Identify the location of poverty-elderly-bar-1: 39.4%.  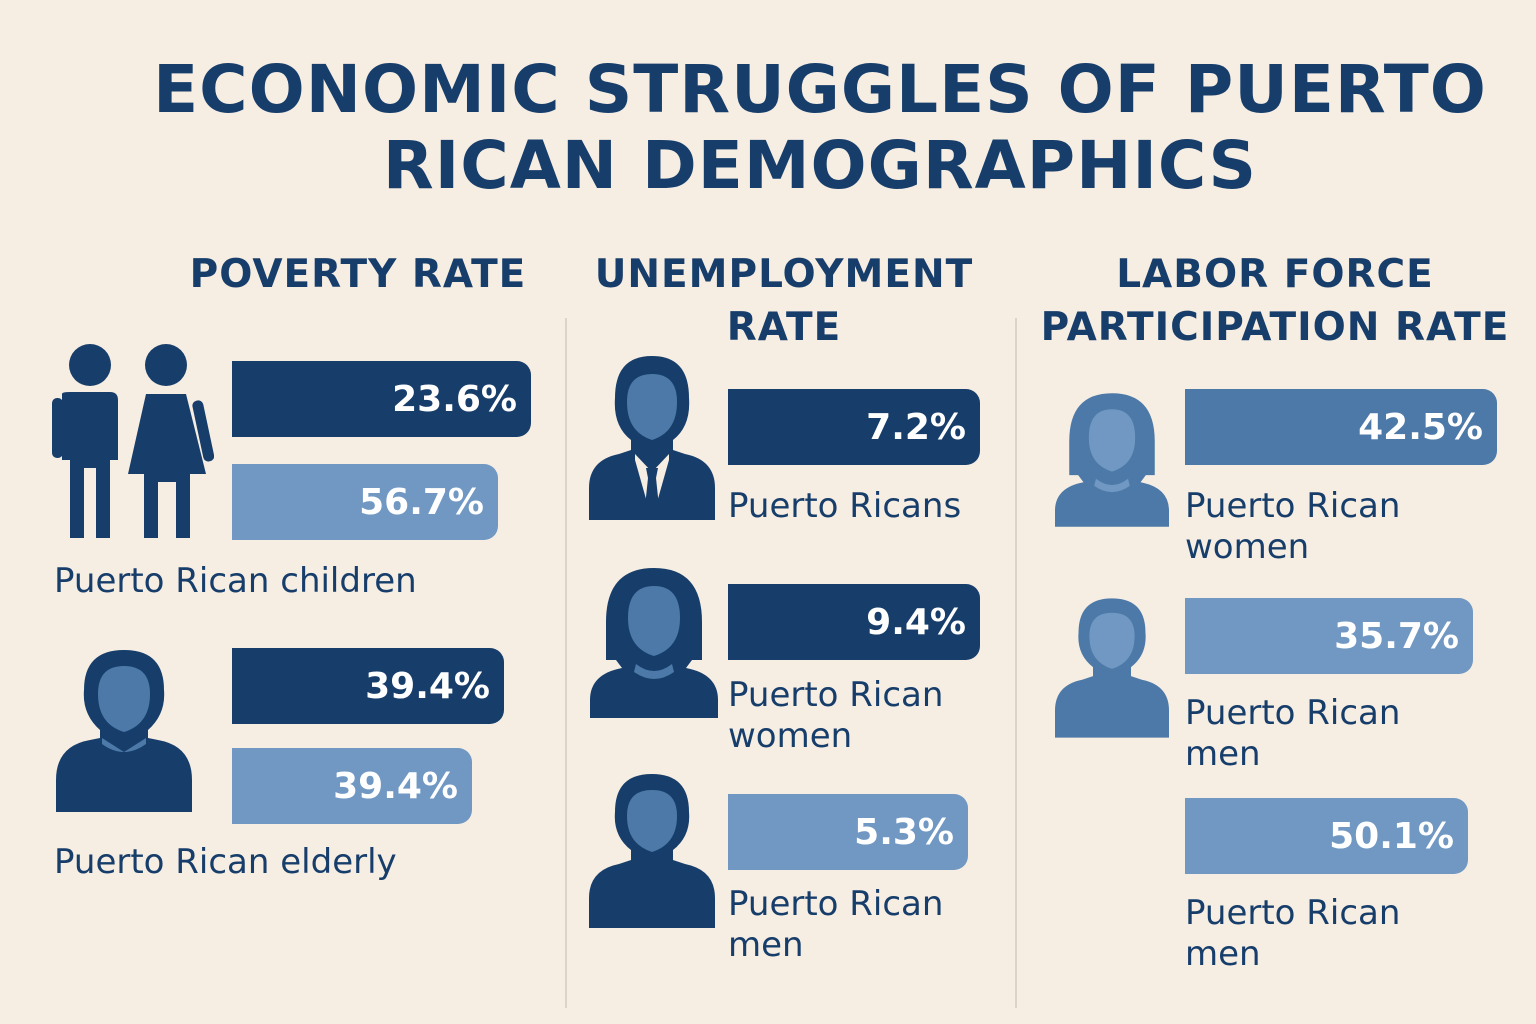
(368, 686).